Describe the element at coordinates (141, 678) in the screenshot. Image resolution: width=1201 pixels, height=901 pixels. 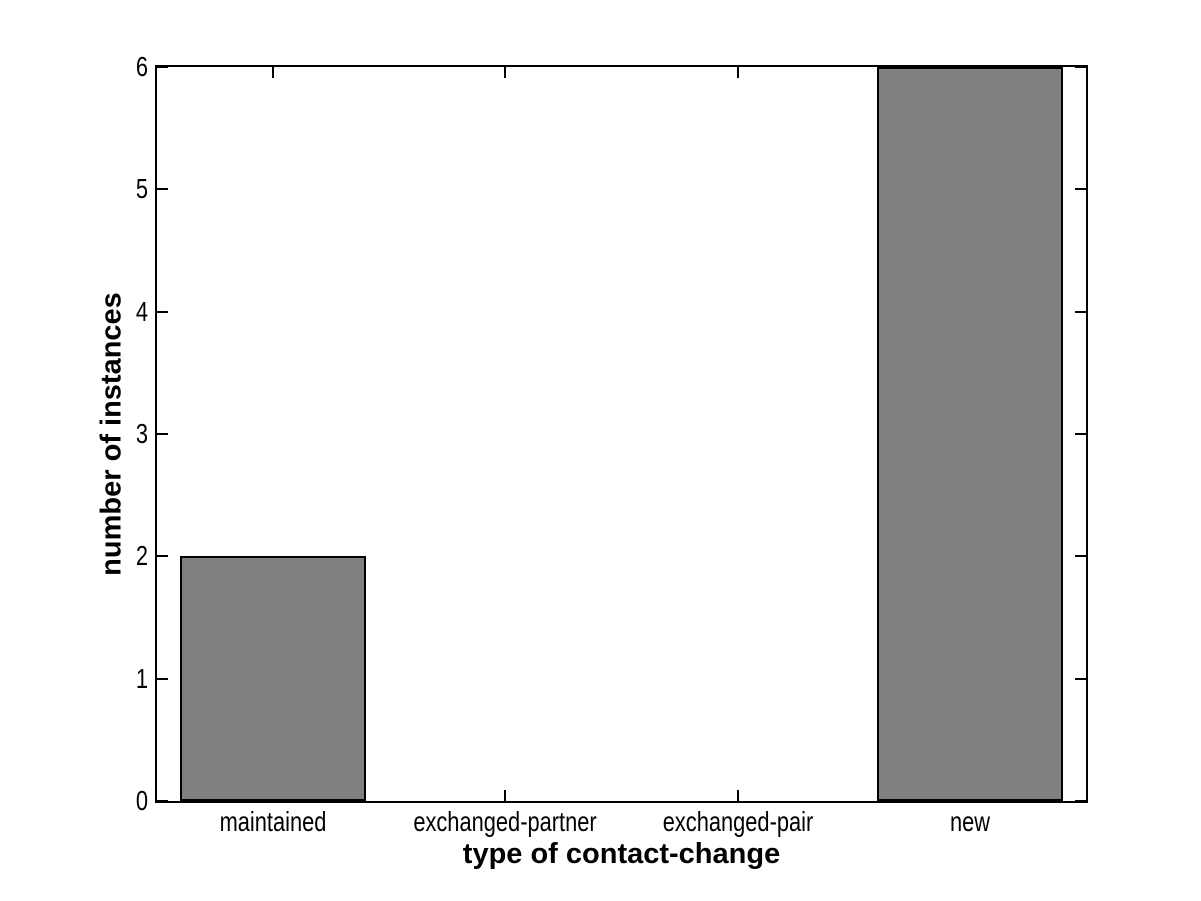
I see `y-axis-tick-label: 1` at that location.